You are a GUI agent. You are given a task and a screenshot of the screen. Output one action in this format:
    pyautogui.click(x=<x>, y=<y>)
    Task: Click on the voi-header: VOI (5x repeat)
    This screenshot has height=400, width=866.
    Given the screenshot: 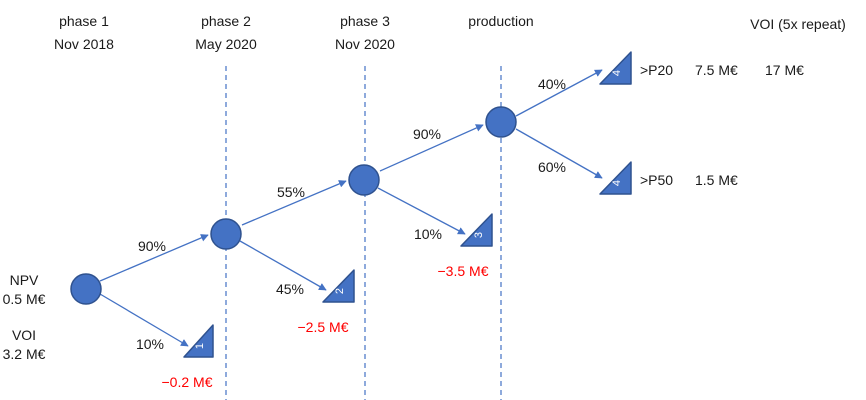 What is the action you would take?
    pyautogui.click(x=798, y=24)
    